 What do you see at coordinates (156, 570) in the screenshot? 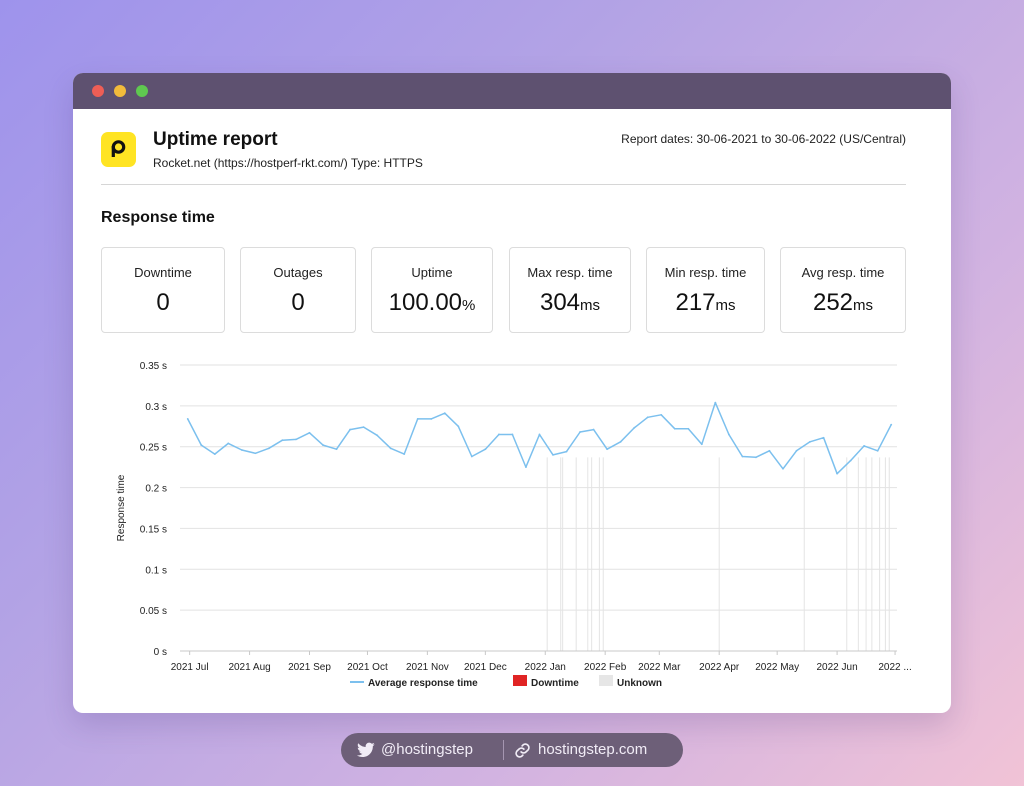
I see `y-tick-label: 0.1 s` at bounding box center [156, 570].